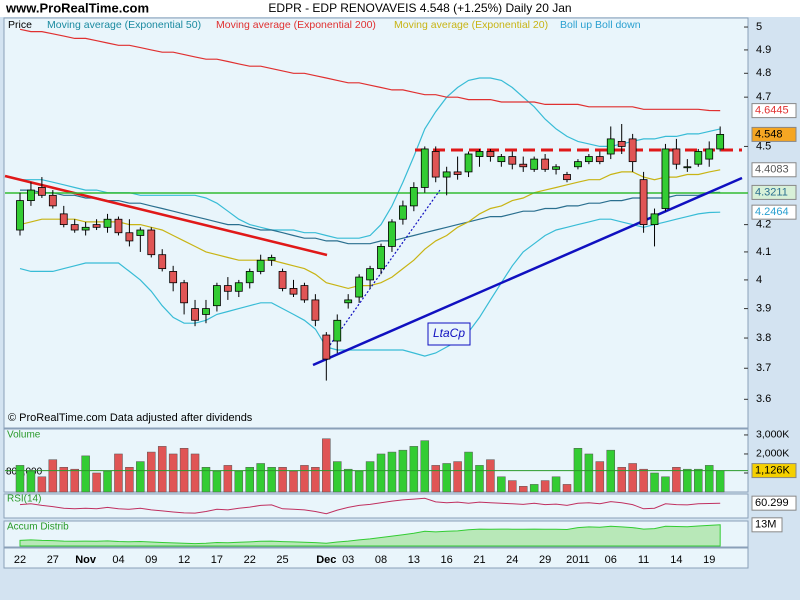 Image resolution: width=800 pixels, height=600 pixels. I want to click on legend-entry: Moving average (Exponential 50), so click(124, 25).